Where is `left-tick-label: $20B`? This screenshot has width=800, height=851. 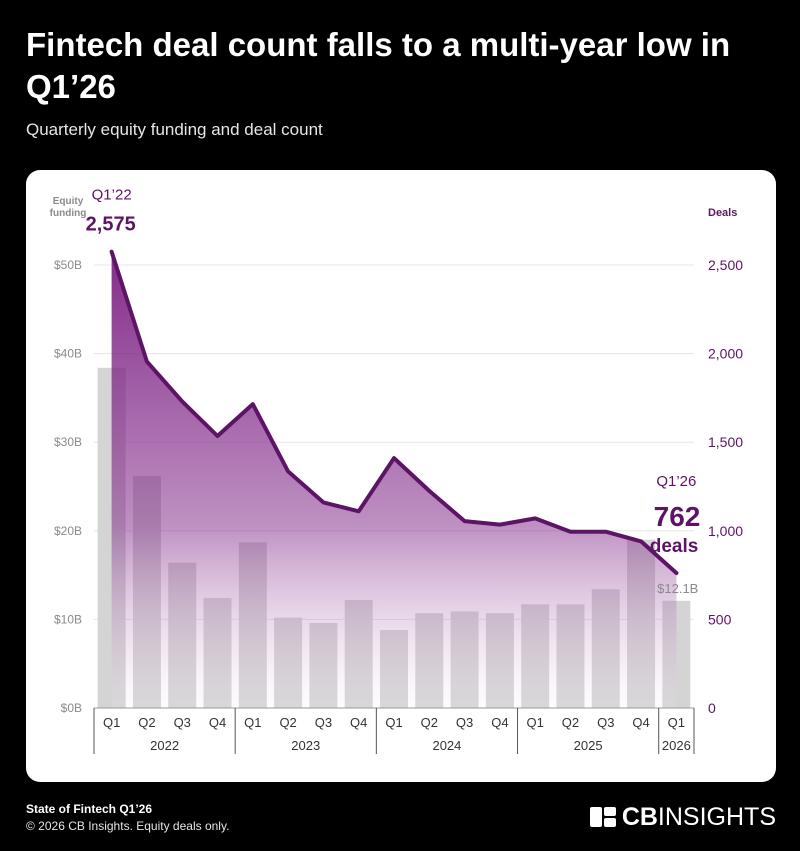 left-tick-label: $20B is located at coordinates (68, 531).